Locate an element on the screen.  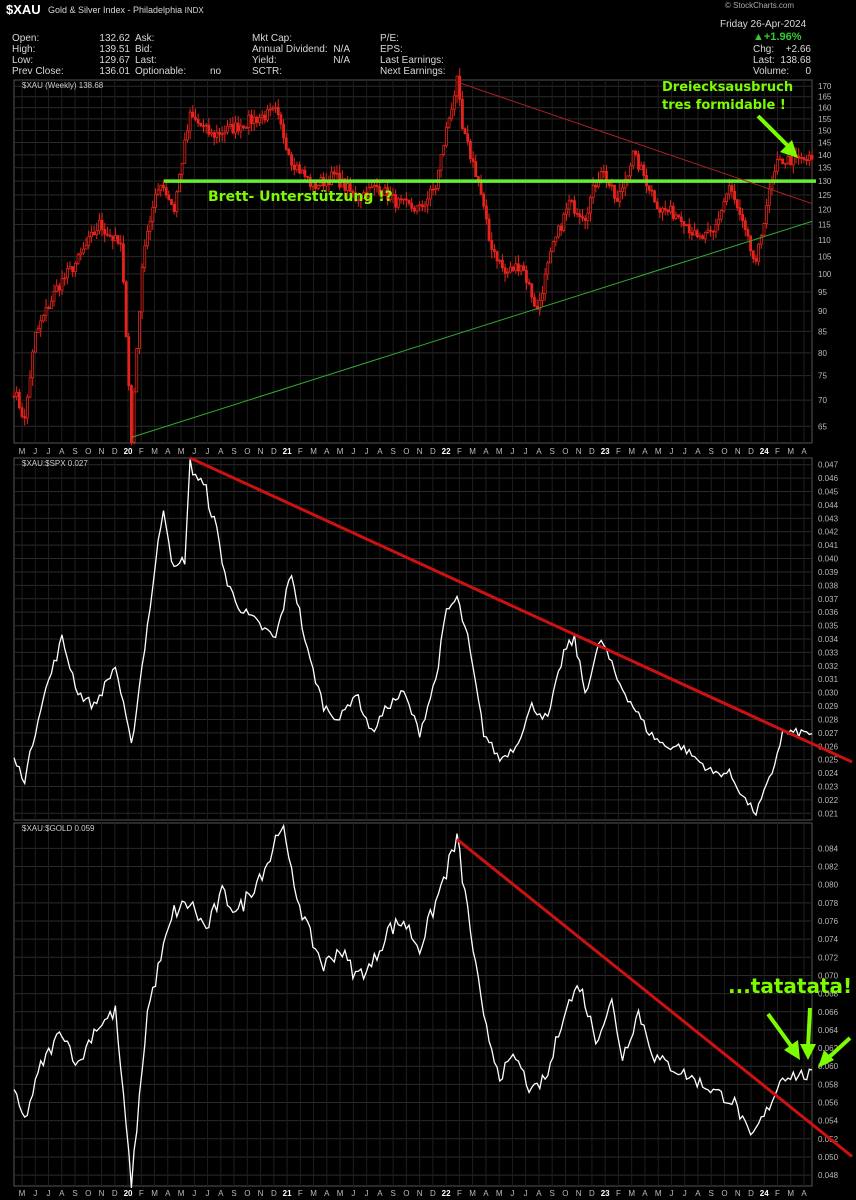
y-tick-label: 0.074 is located at coordinates (828, 939).